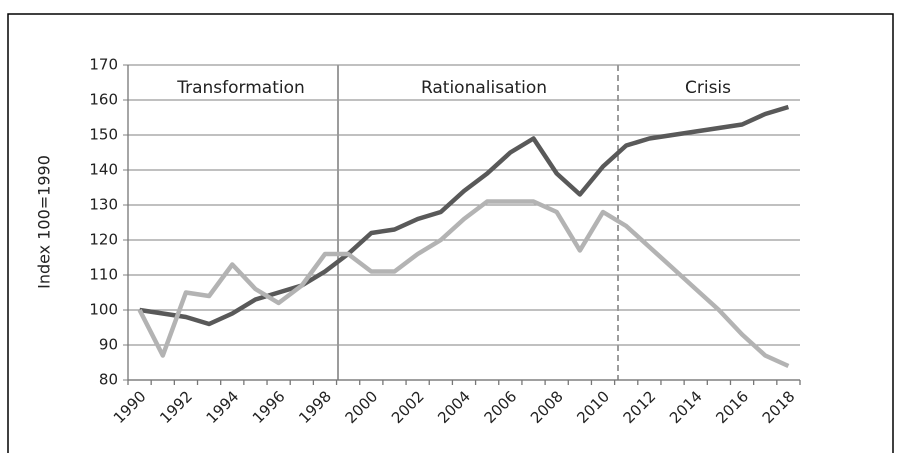 Image resolution: width=897 pixels, height=453 pixels. I want to click on period-label: Transformation, so click(240, 88).